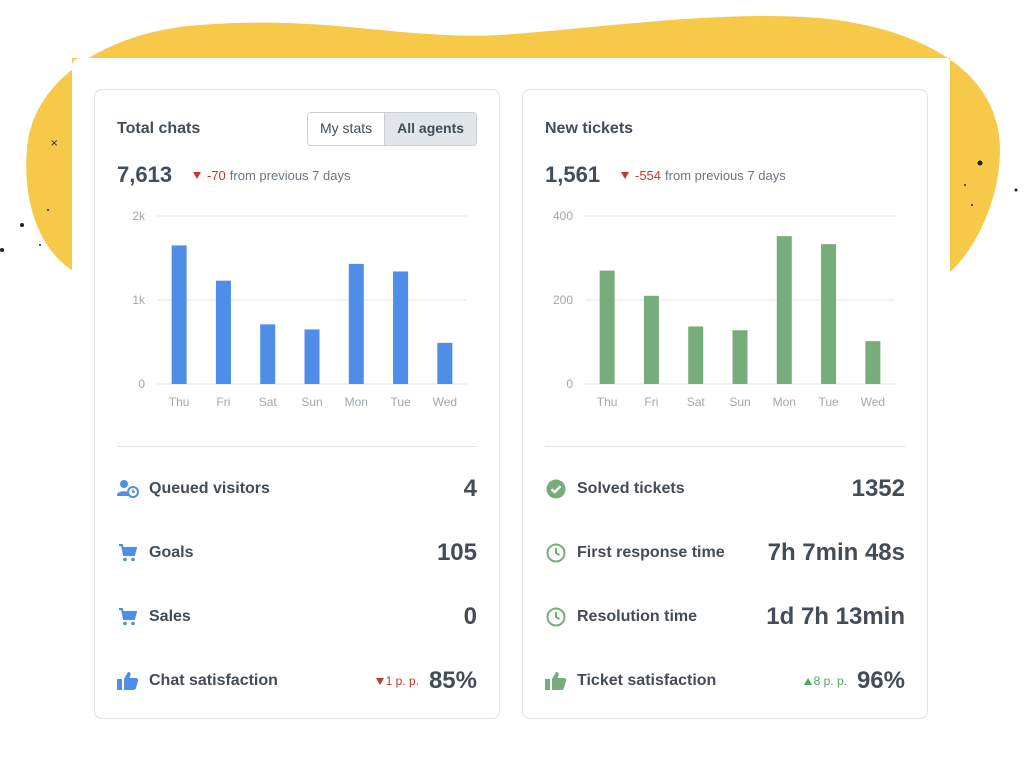 This screenshot has height=758, width=1024. I want to click on card-title: New tickets, so click(589, 128).